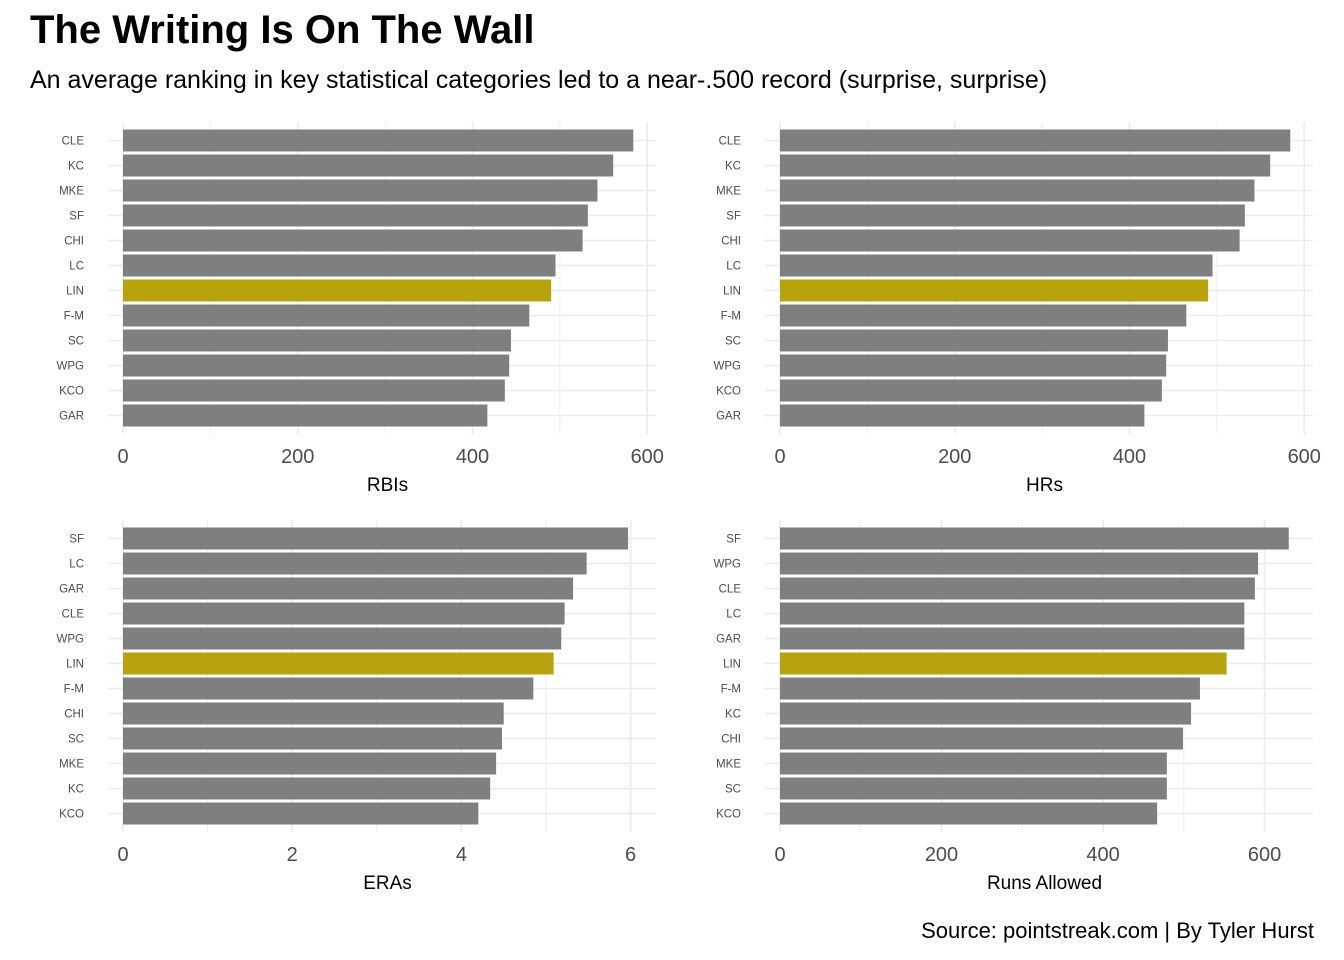 The image size is (1344, 960). What do you see at coordinates (292, 855) in the screenshot?
I see `x-tick-label: 2` at bounding box center [292, 855].